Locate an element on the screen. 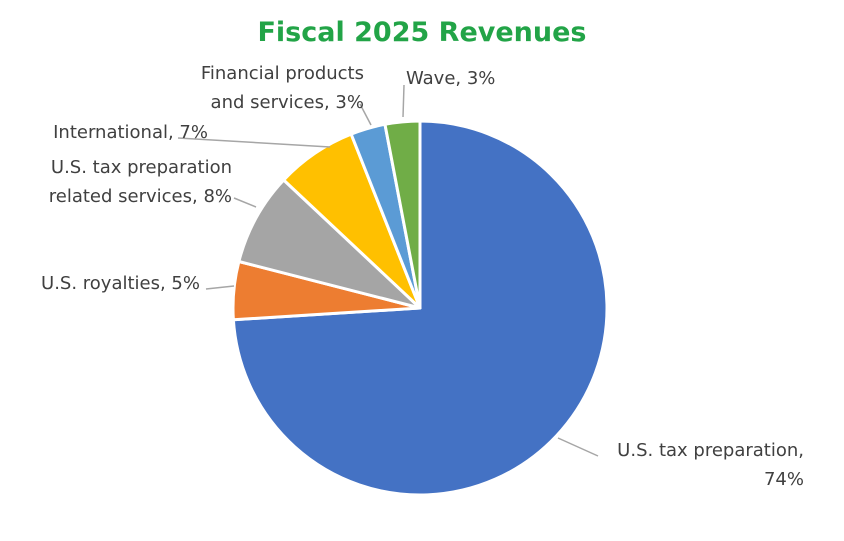 This screenshot has width=844, height=541. leader-line-u-s-tax-preparation-related-services is located at coordinates (245, 202).